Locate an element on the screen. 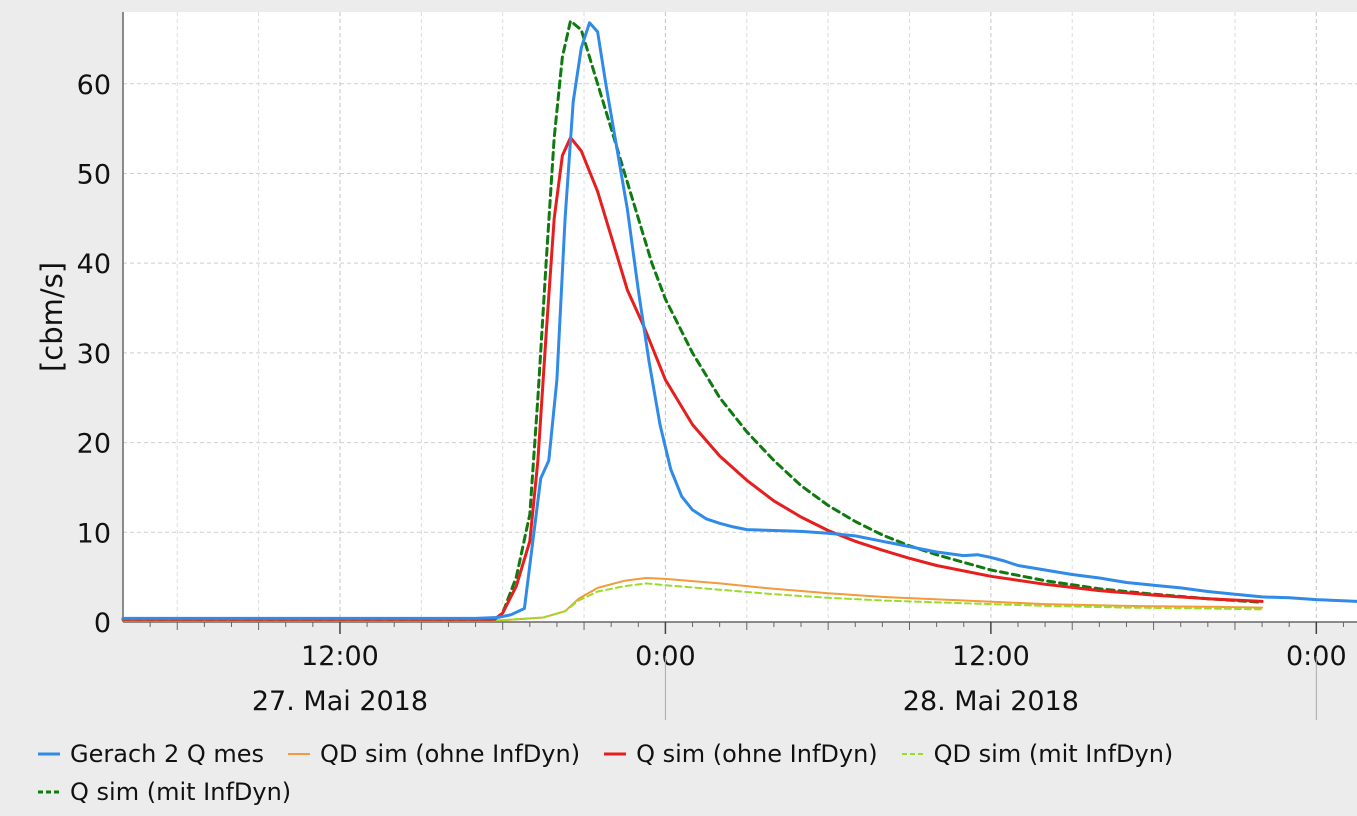  y-axis-label: [cbm/s] is located at coordinates (52, 317).